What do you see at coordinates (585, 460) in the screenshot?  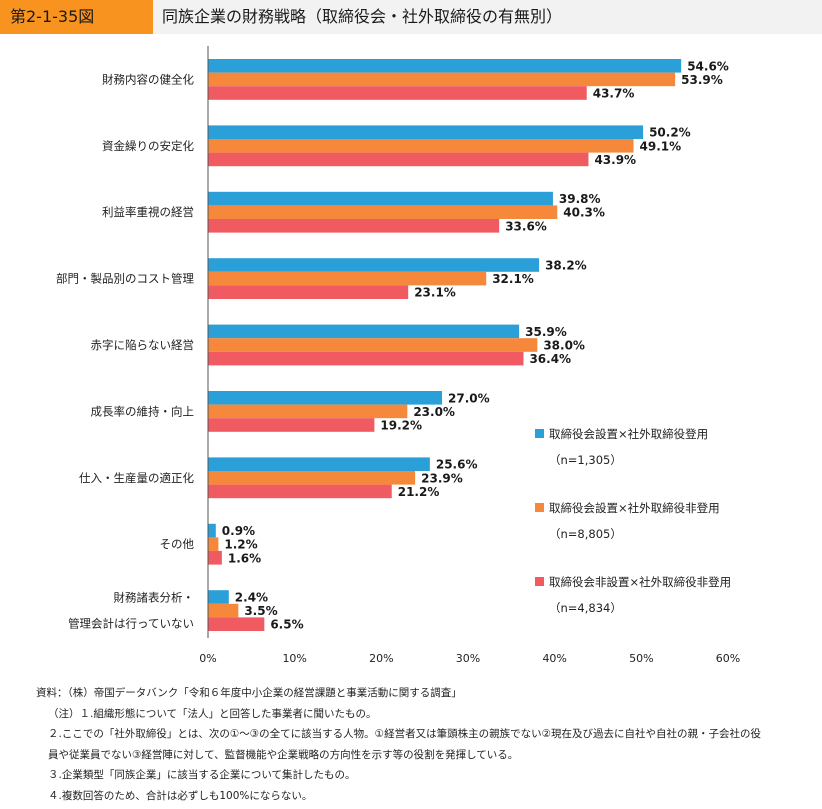 I see `legend-count: （n=1,305）` at bounding box center [585, 460].